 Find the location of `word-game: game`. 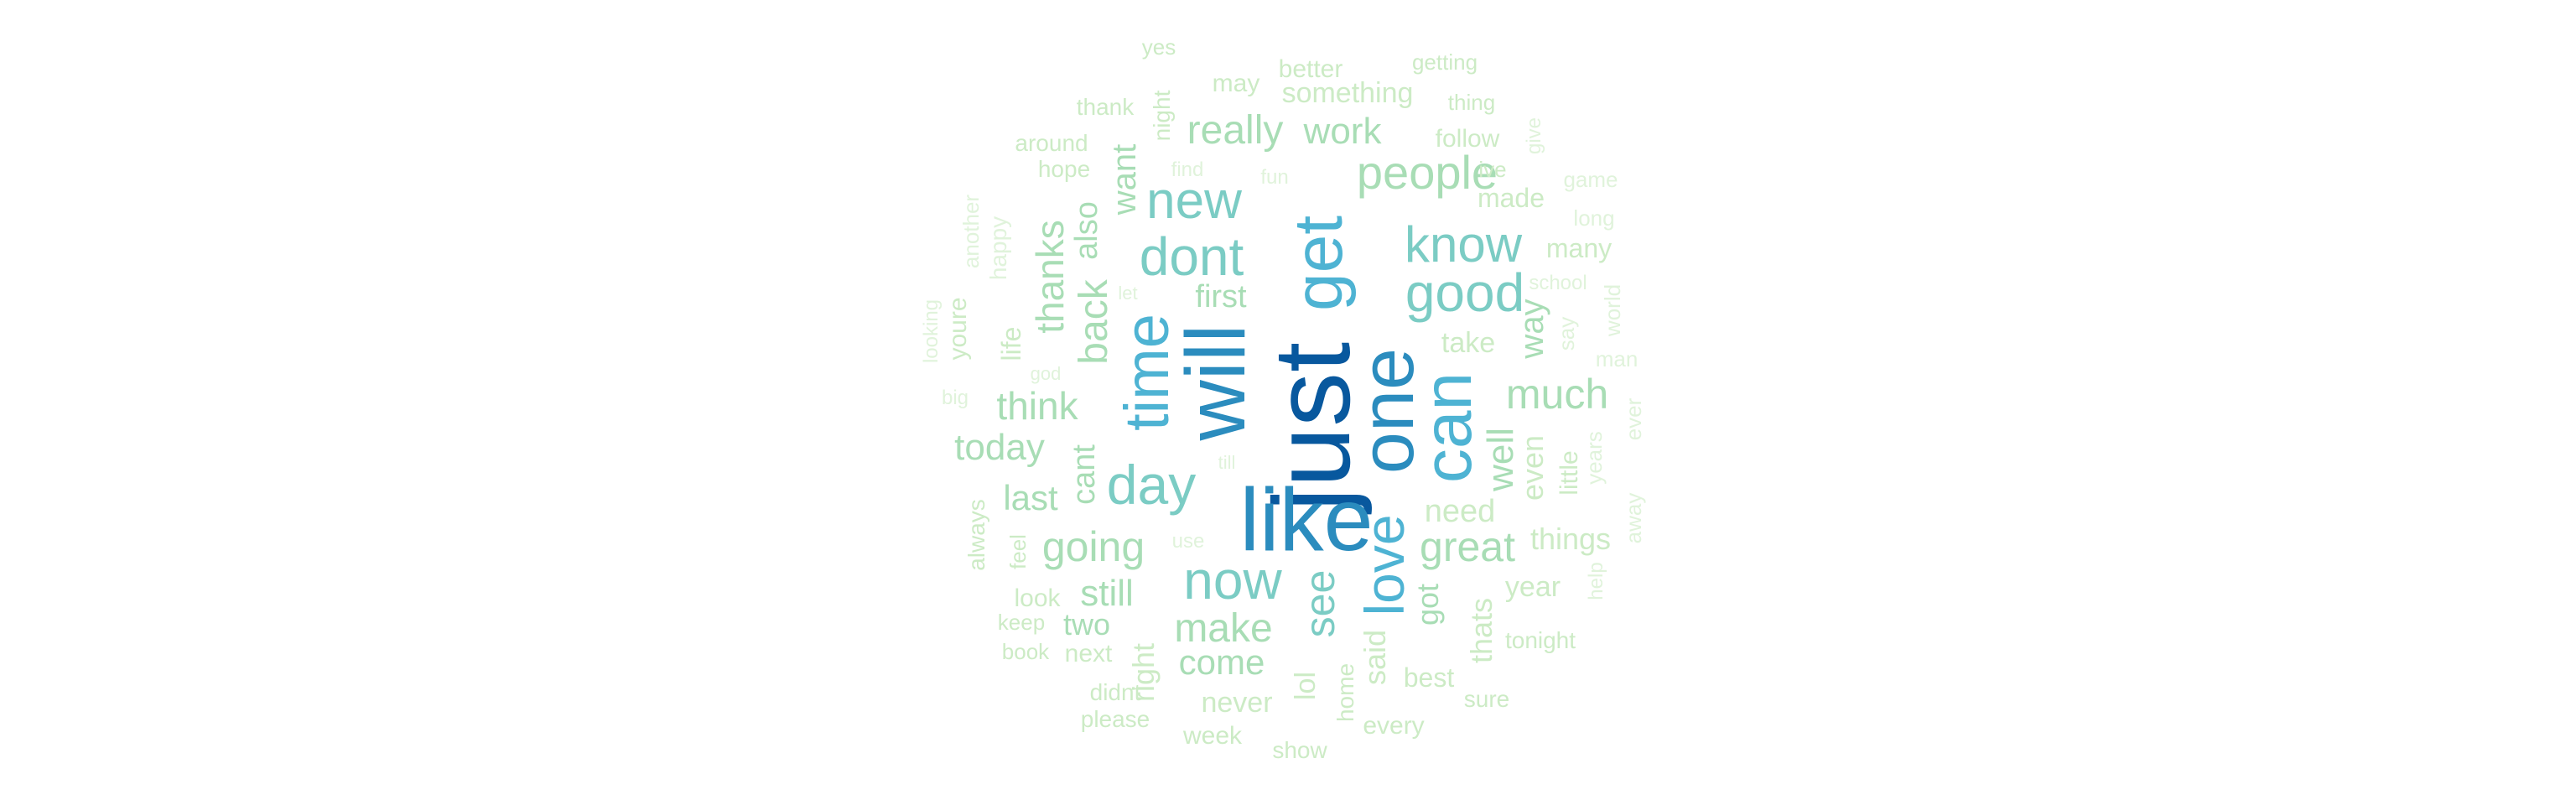

word-game: game is located at coordinates (1590, 179).